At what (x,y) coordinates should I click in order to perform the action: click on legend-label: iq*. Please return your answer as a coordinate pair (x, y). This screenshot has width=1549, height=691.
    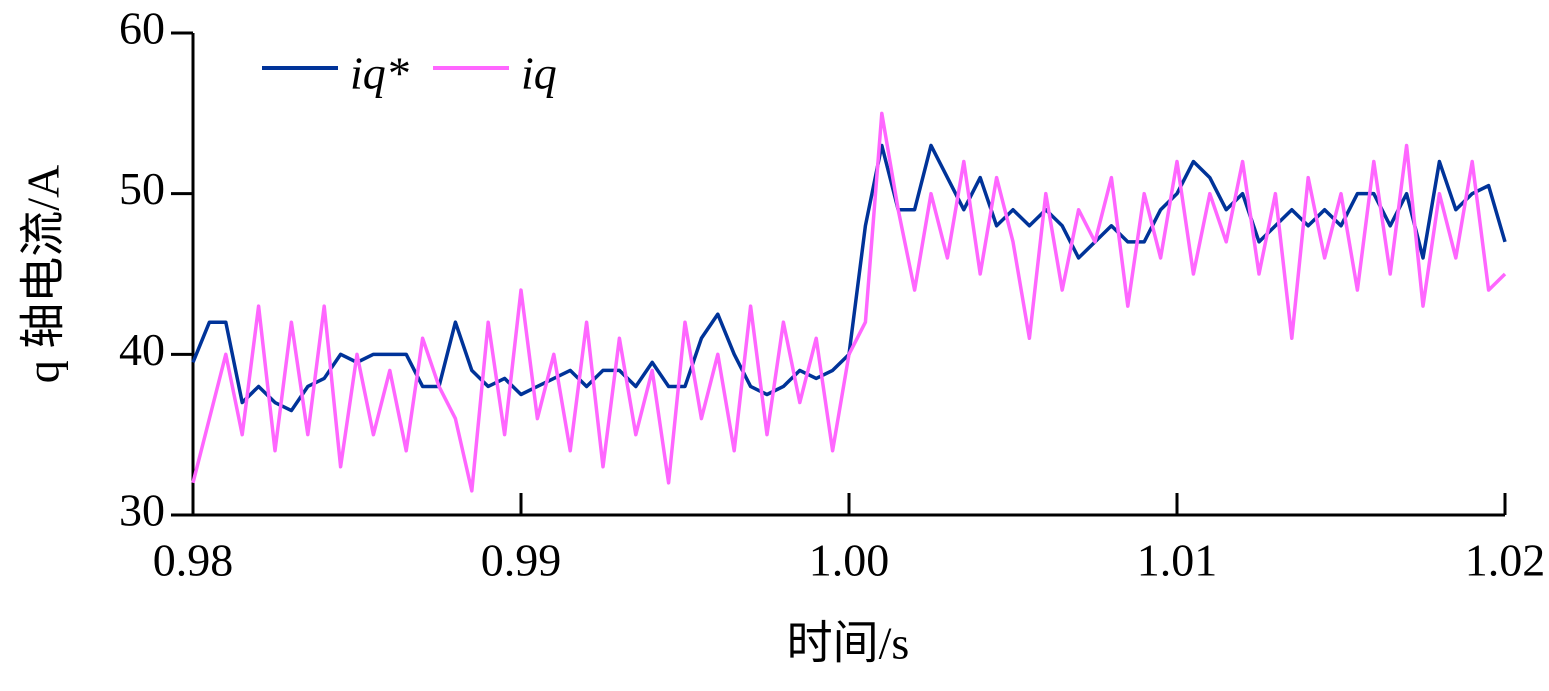
    Looking at the image, I should click on (379, 73).